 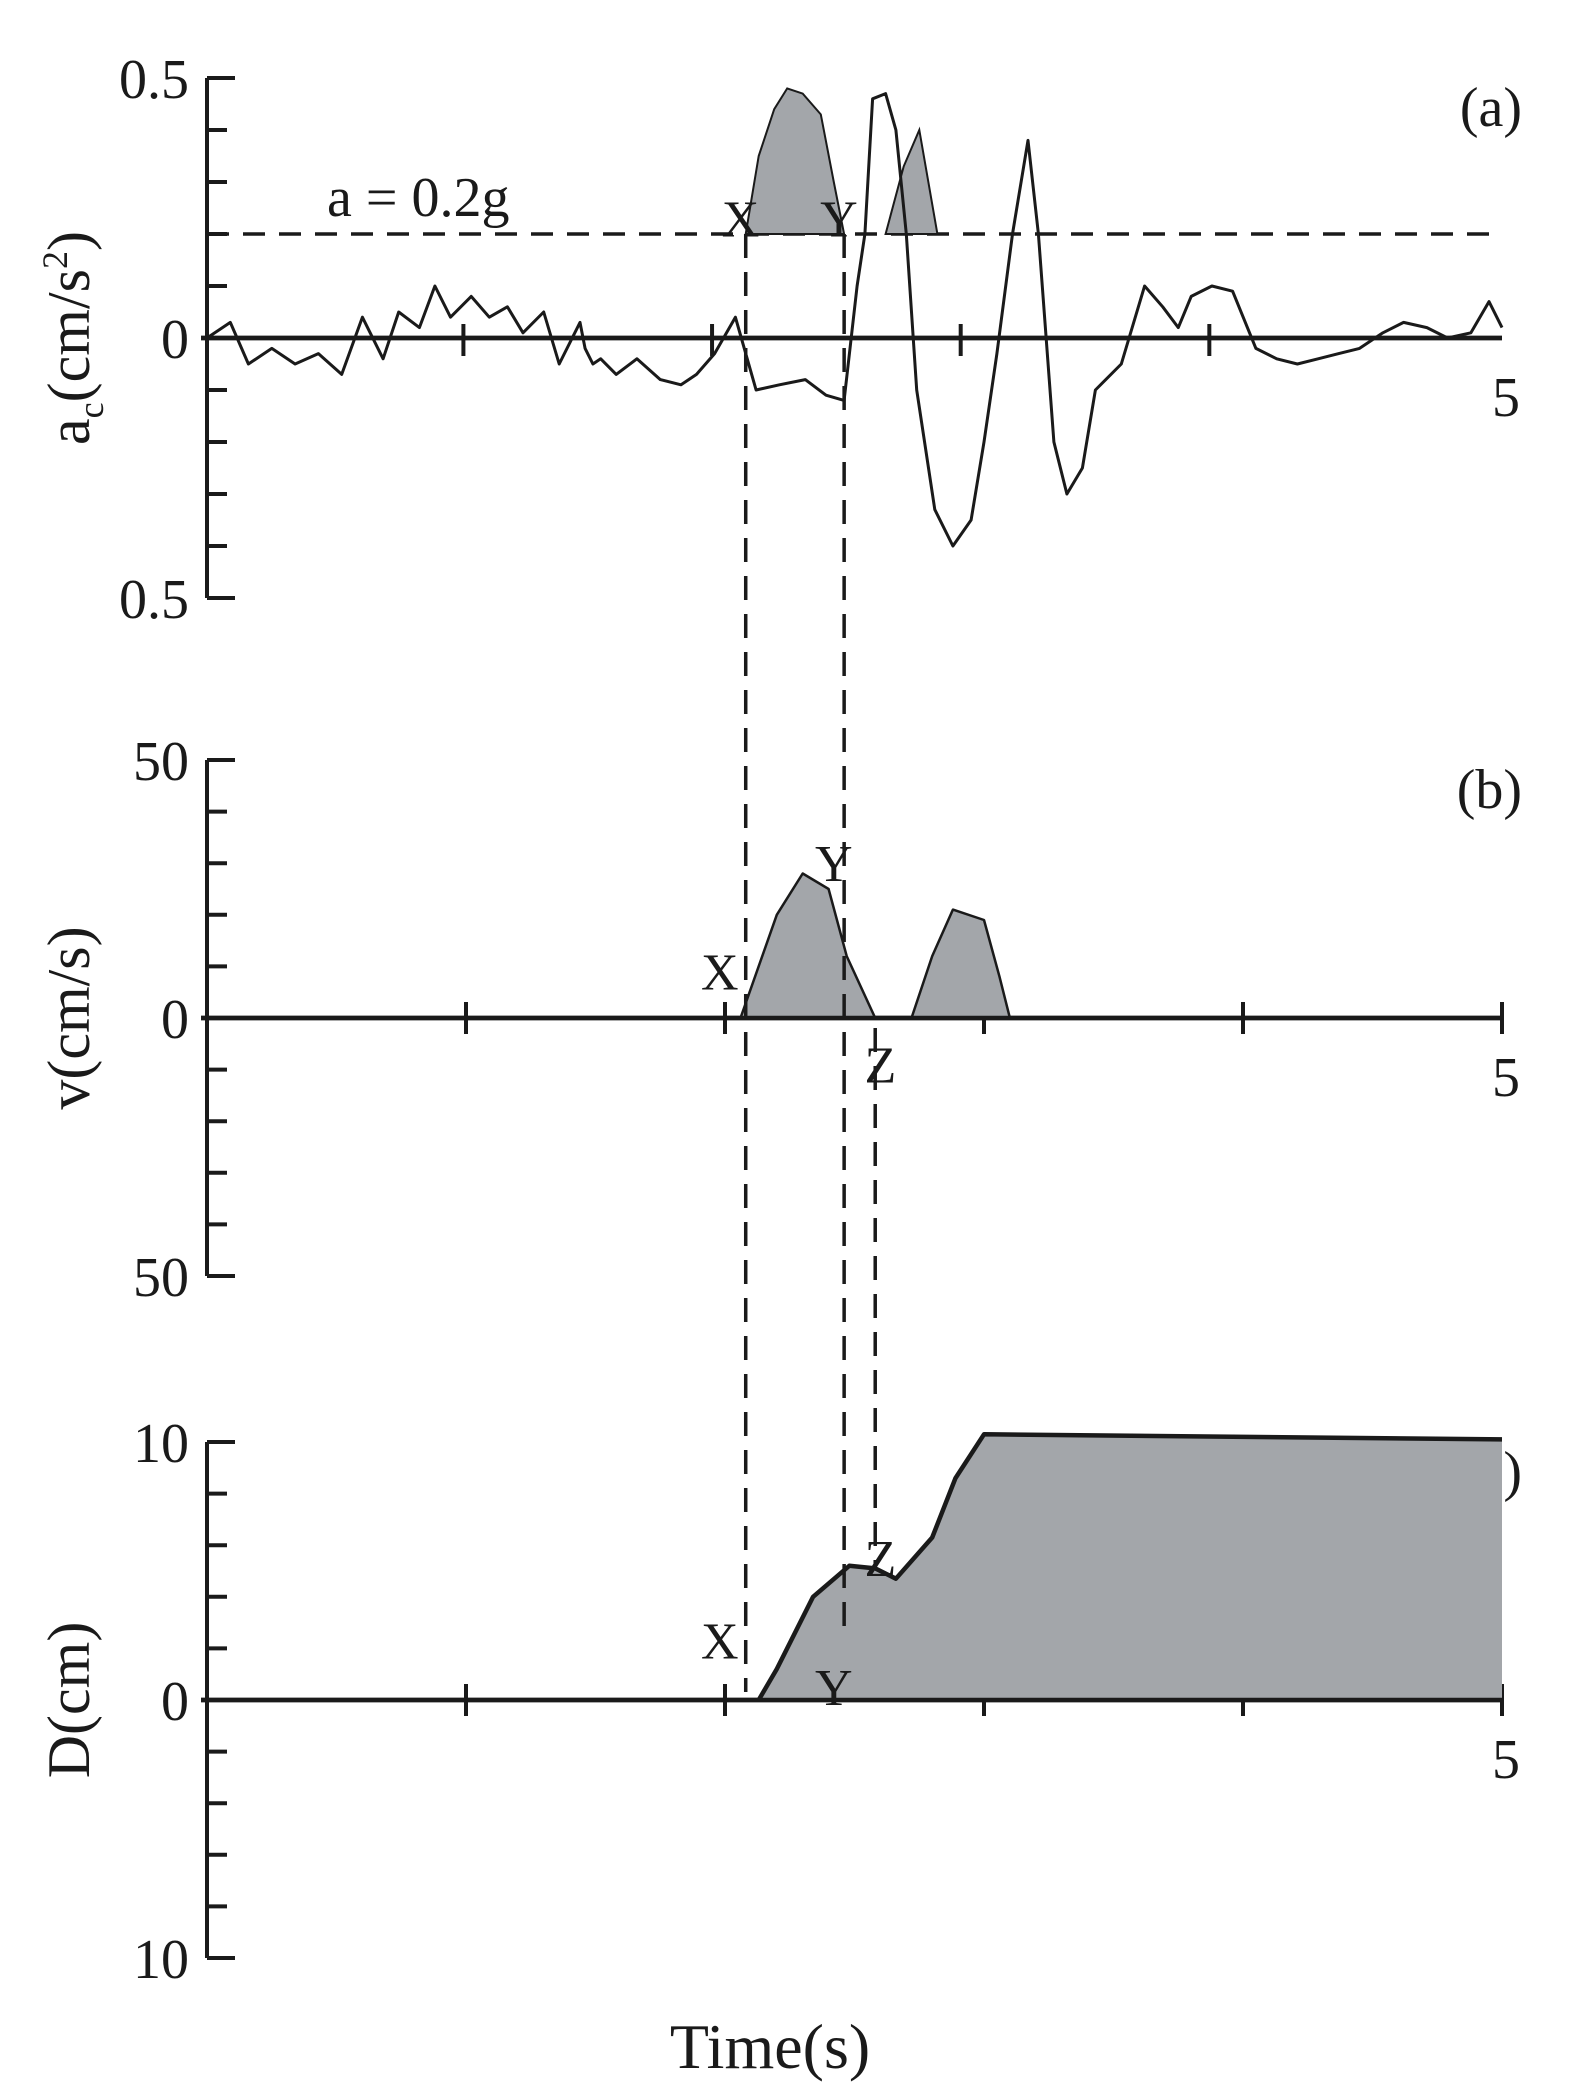 What do you see at coordinates (1489, 790) in the screenshot?
I see `panel-label: (b)` at bounding box center [1489, 790].